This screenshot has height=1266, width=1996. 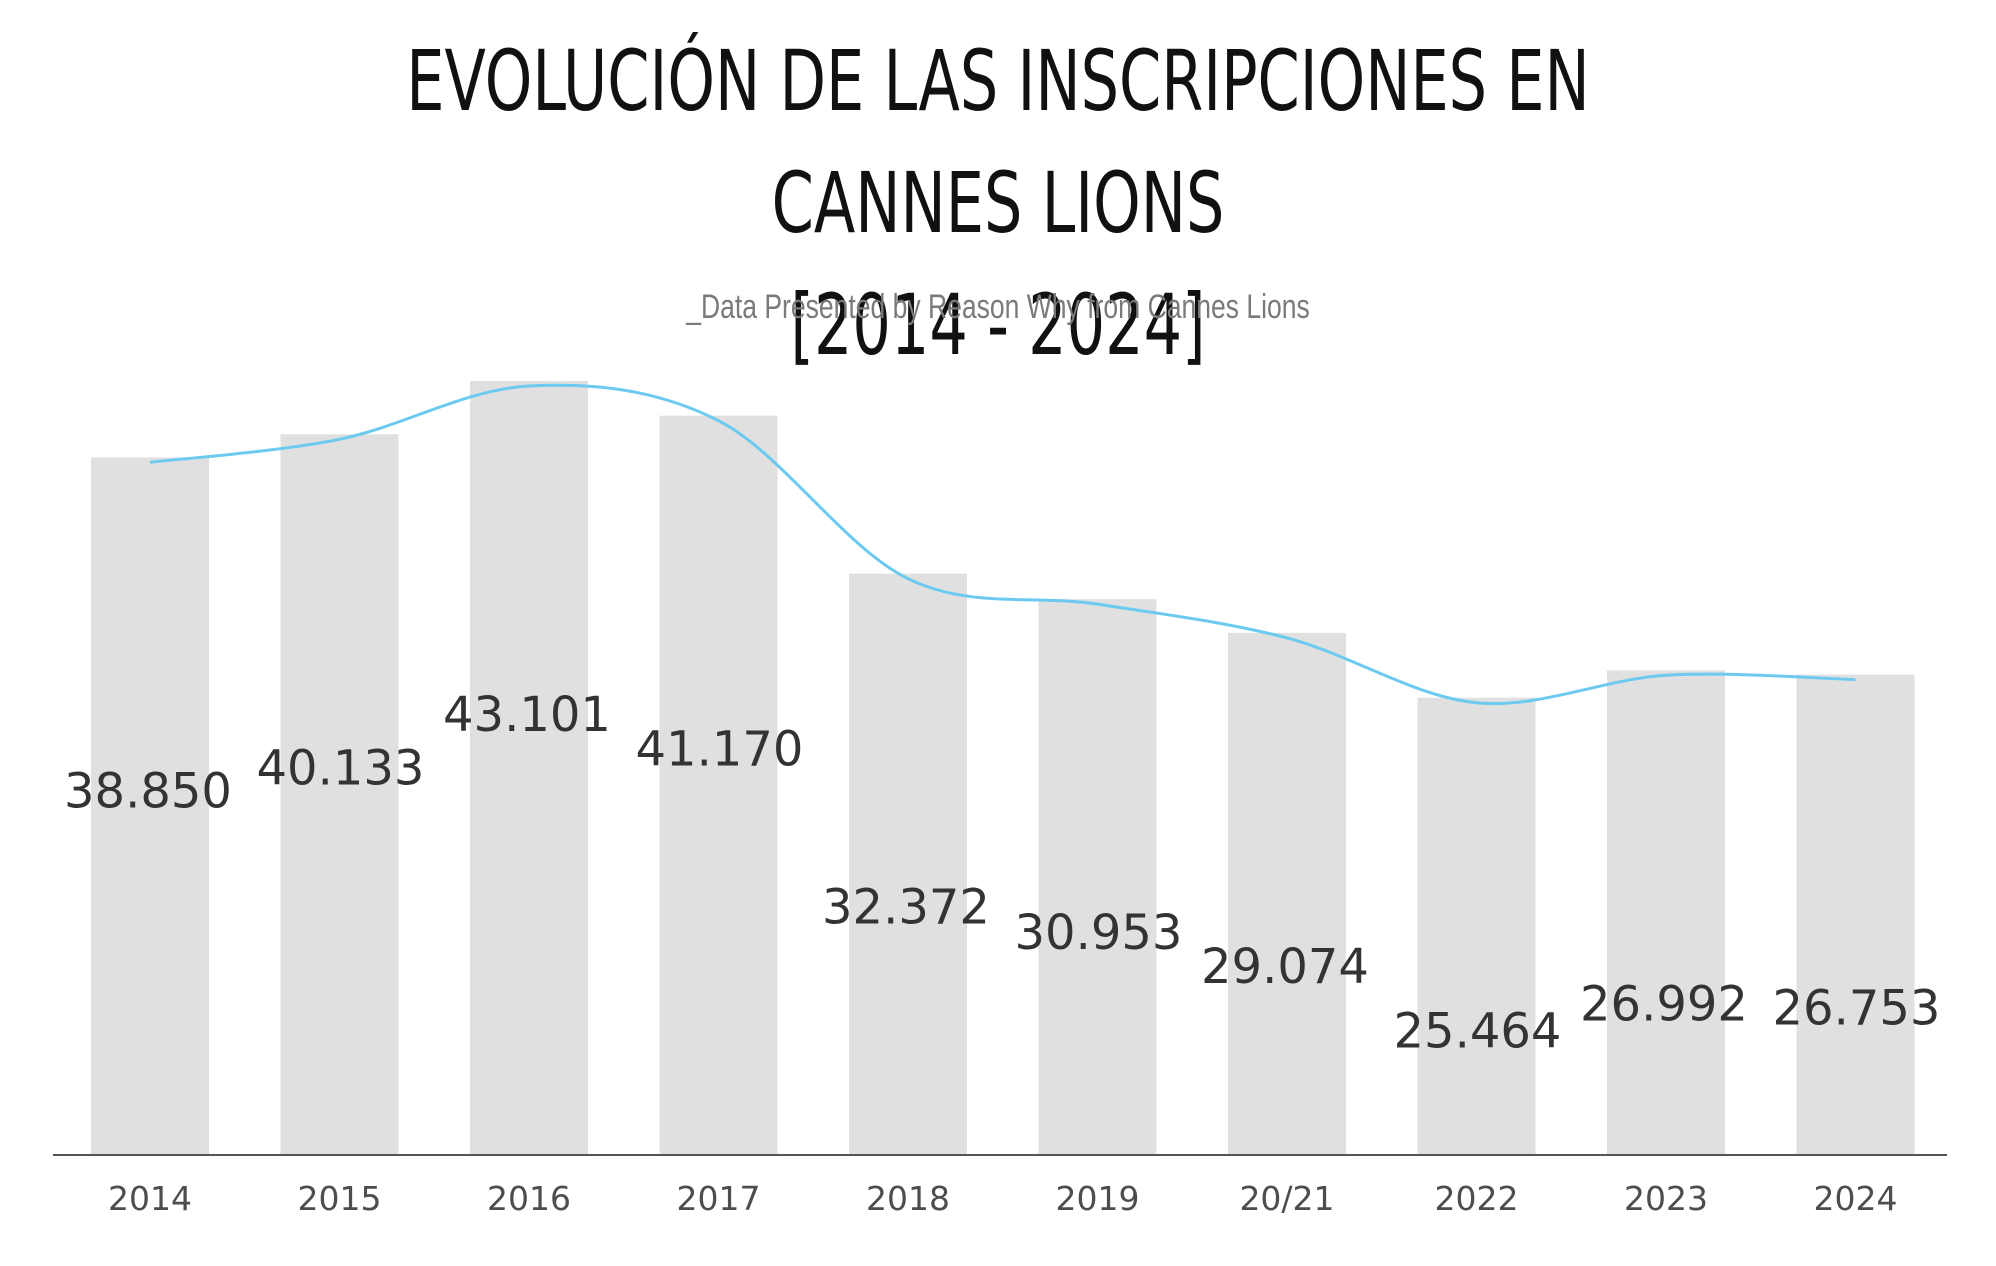 I want to click on value-label: 32.372, so click(x=906, y=908).